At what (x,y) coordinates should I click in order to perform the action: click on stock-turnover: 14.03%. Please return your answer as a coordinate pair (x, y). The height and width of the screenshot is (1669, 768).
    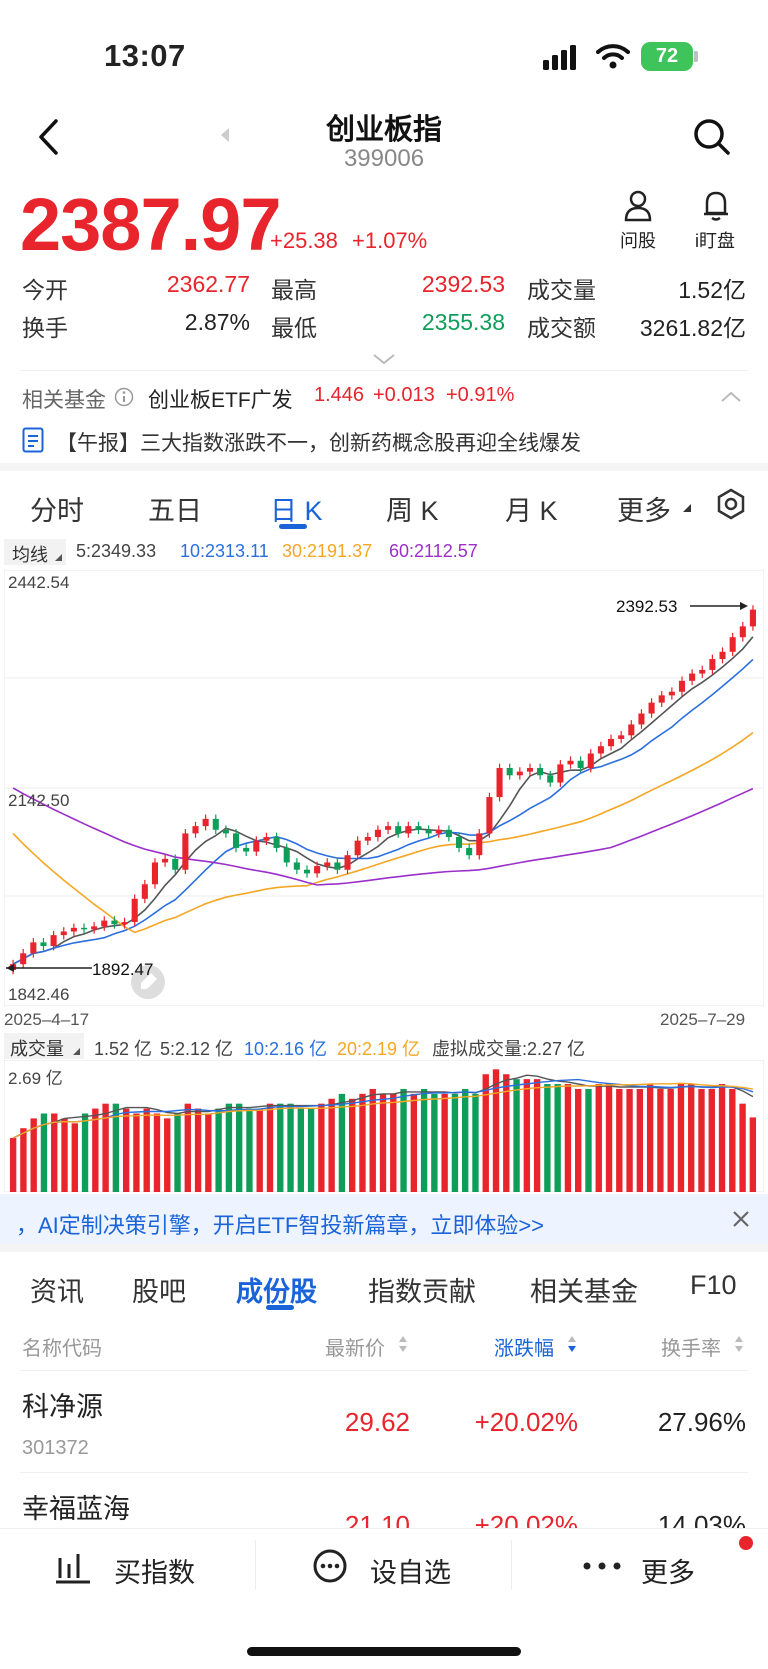
    Looking at the image, I should click on (701, 1519).